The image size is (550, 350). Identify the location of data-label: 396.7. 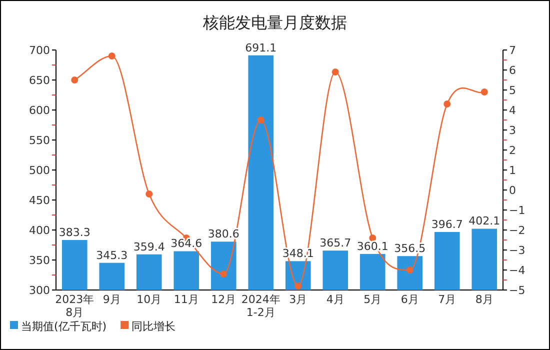
(447, 224).